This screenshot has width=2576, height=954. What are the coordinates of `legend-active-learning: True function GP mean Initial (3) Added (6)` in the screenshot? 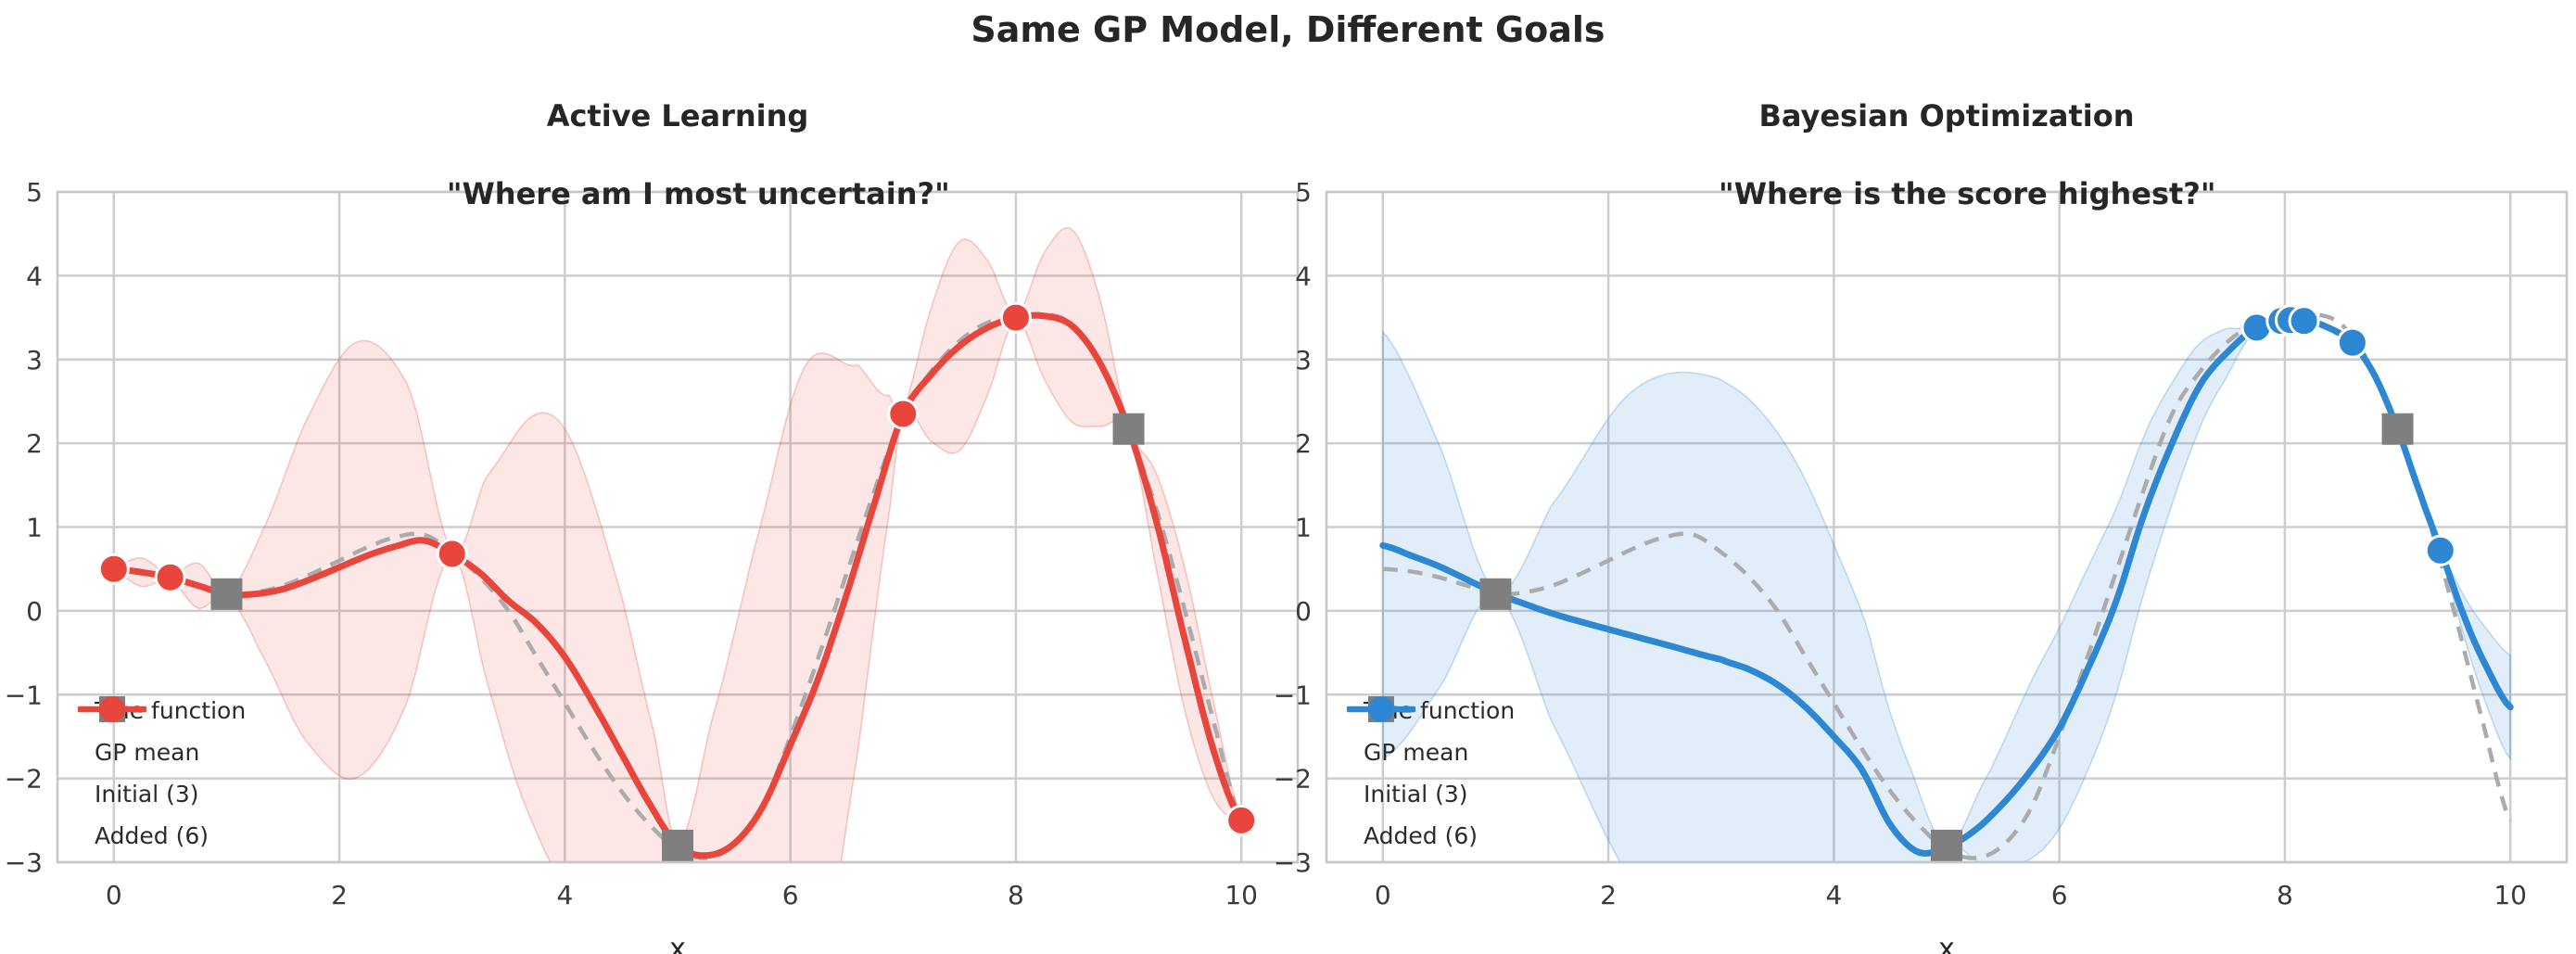 It's located at (162, 773).